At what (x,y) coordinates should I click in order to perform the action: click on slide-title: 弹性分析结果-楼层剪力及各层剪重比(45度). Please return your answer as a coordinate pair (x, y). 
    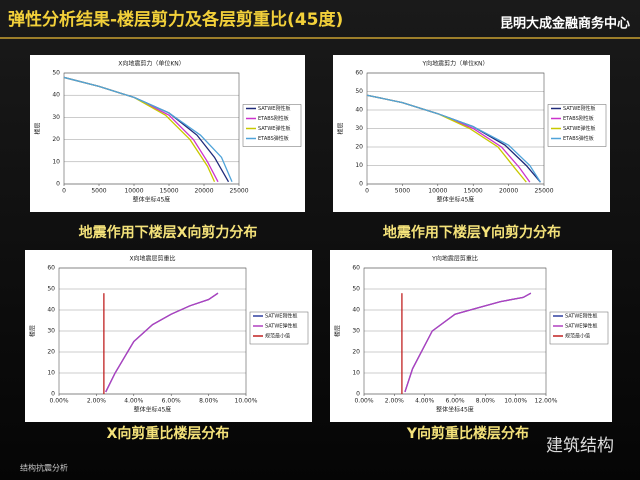
    Looking at the image, I should click on (175, 19).